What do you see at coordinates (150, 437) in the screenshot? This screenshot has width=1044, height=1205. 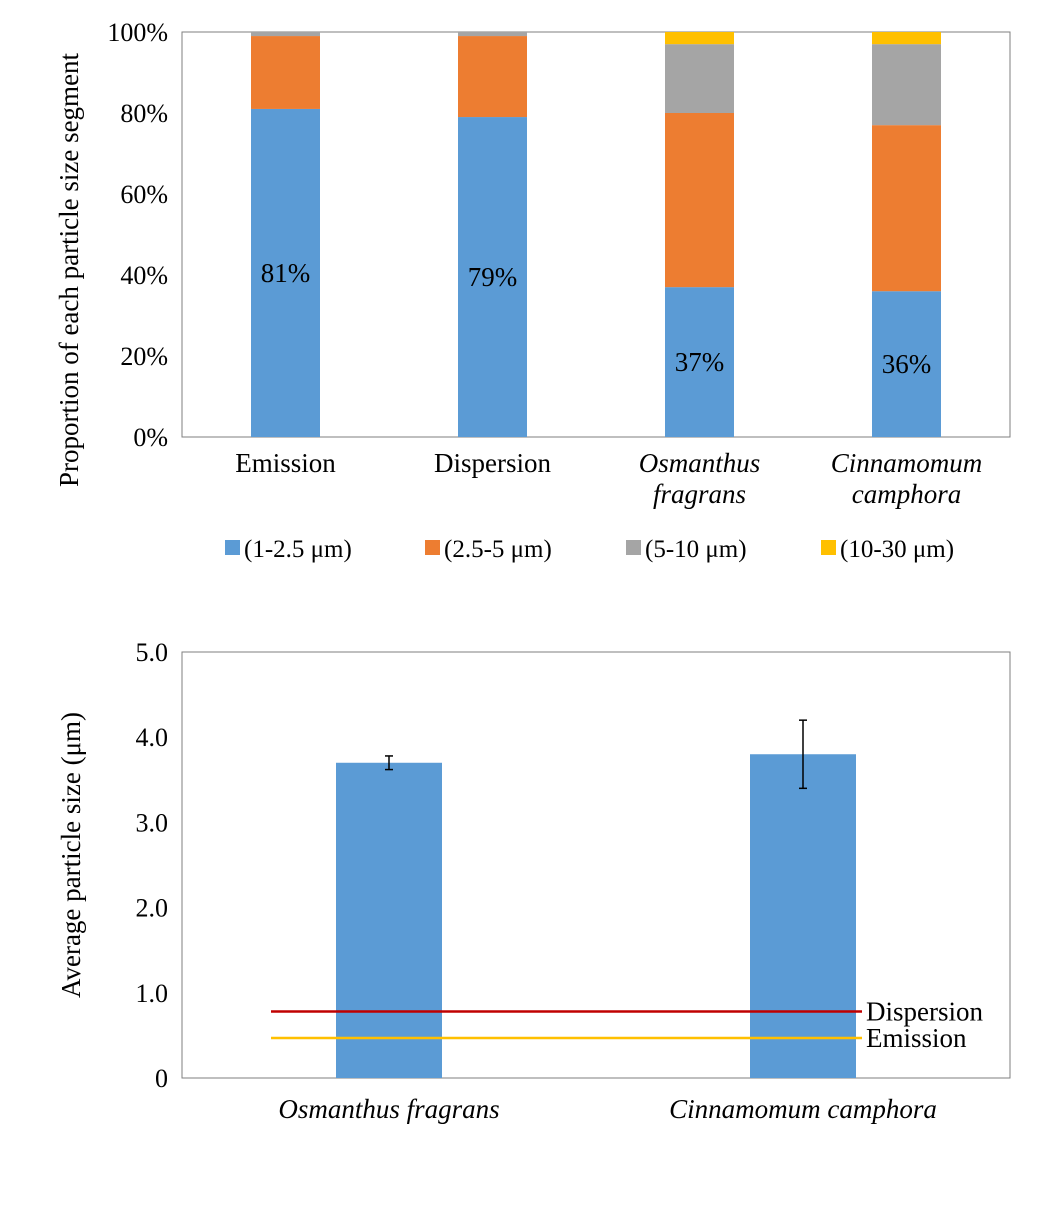 I see `y-tick-label: 0%` at bounding box center [150, 437].